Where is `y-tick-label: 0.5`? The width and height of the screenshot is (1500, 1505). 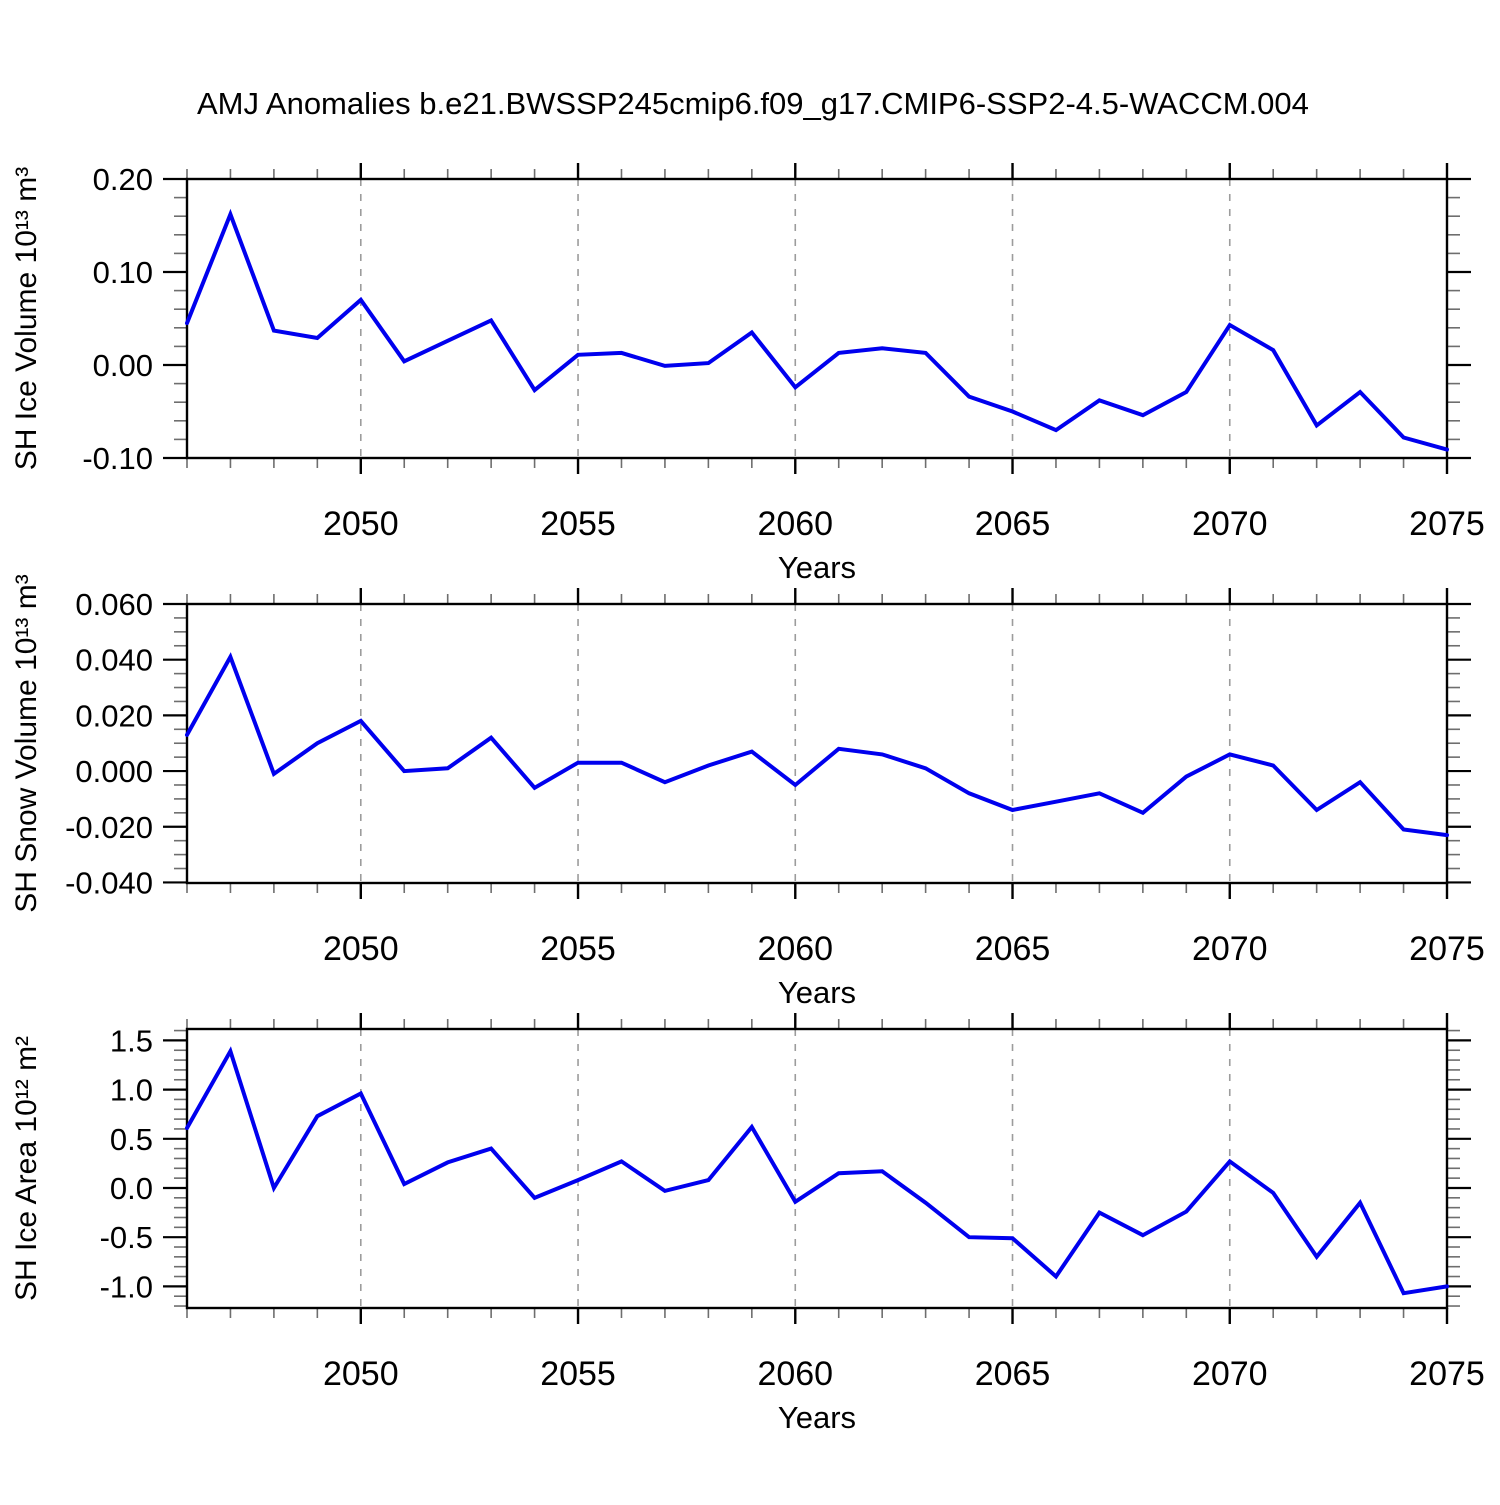 y-tick-label: 0.5 is located at coordinates (131, 1139).